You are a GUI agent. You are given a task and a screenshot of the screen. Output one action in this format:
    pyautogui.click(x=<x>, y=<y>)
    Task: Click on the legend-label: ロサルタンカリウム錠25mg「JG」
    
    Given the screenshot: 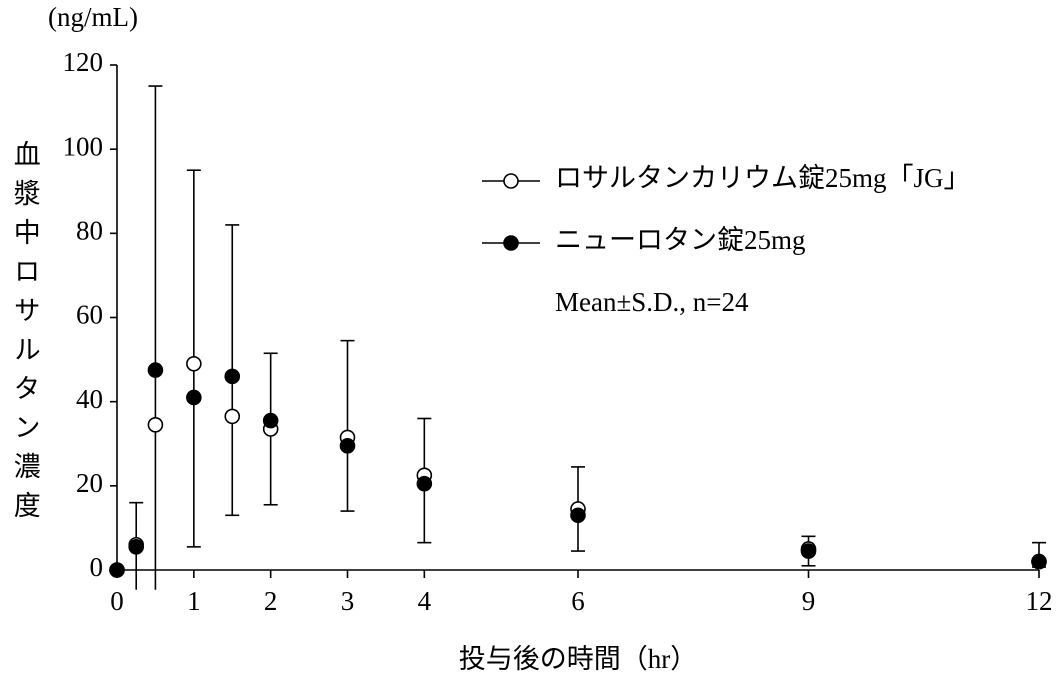 What is the action you would take?
    pyautogui.click(x=763, y=178)
    